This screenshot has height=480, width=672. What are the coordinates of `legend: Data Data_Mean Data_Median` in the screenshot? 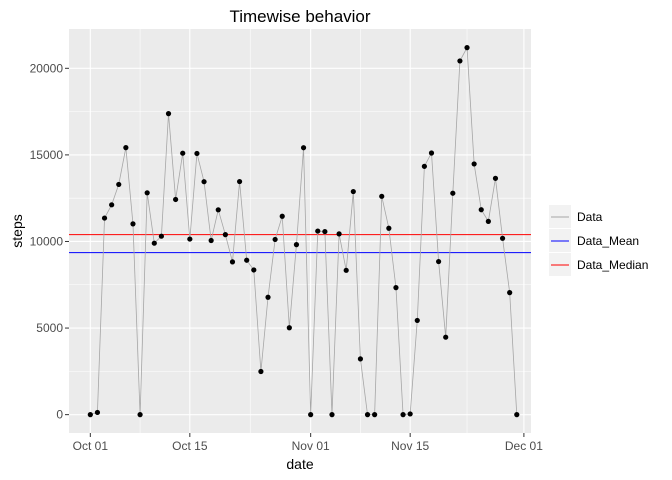 It's located at (598, 240).